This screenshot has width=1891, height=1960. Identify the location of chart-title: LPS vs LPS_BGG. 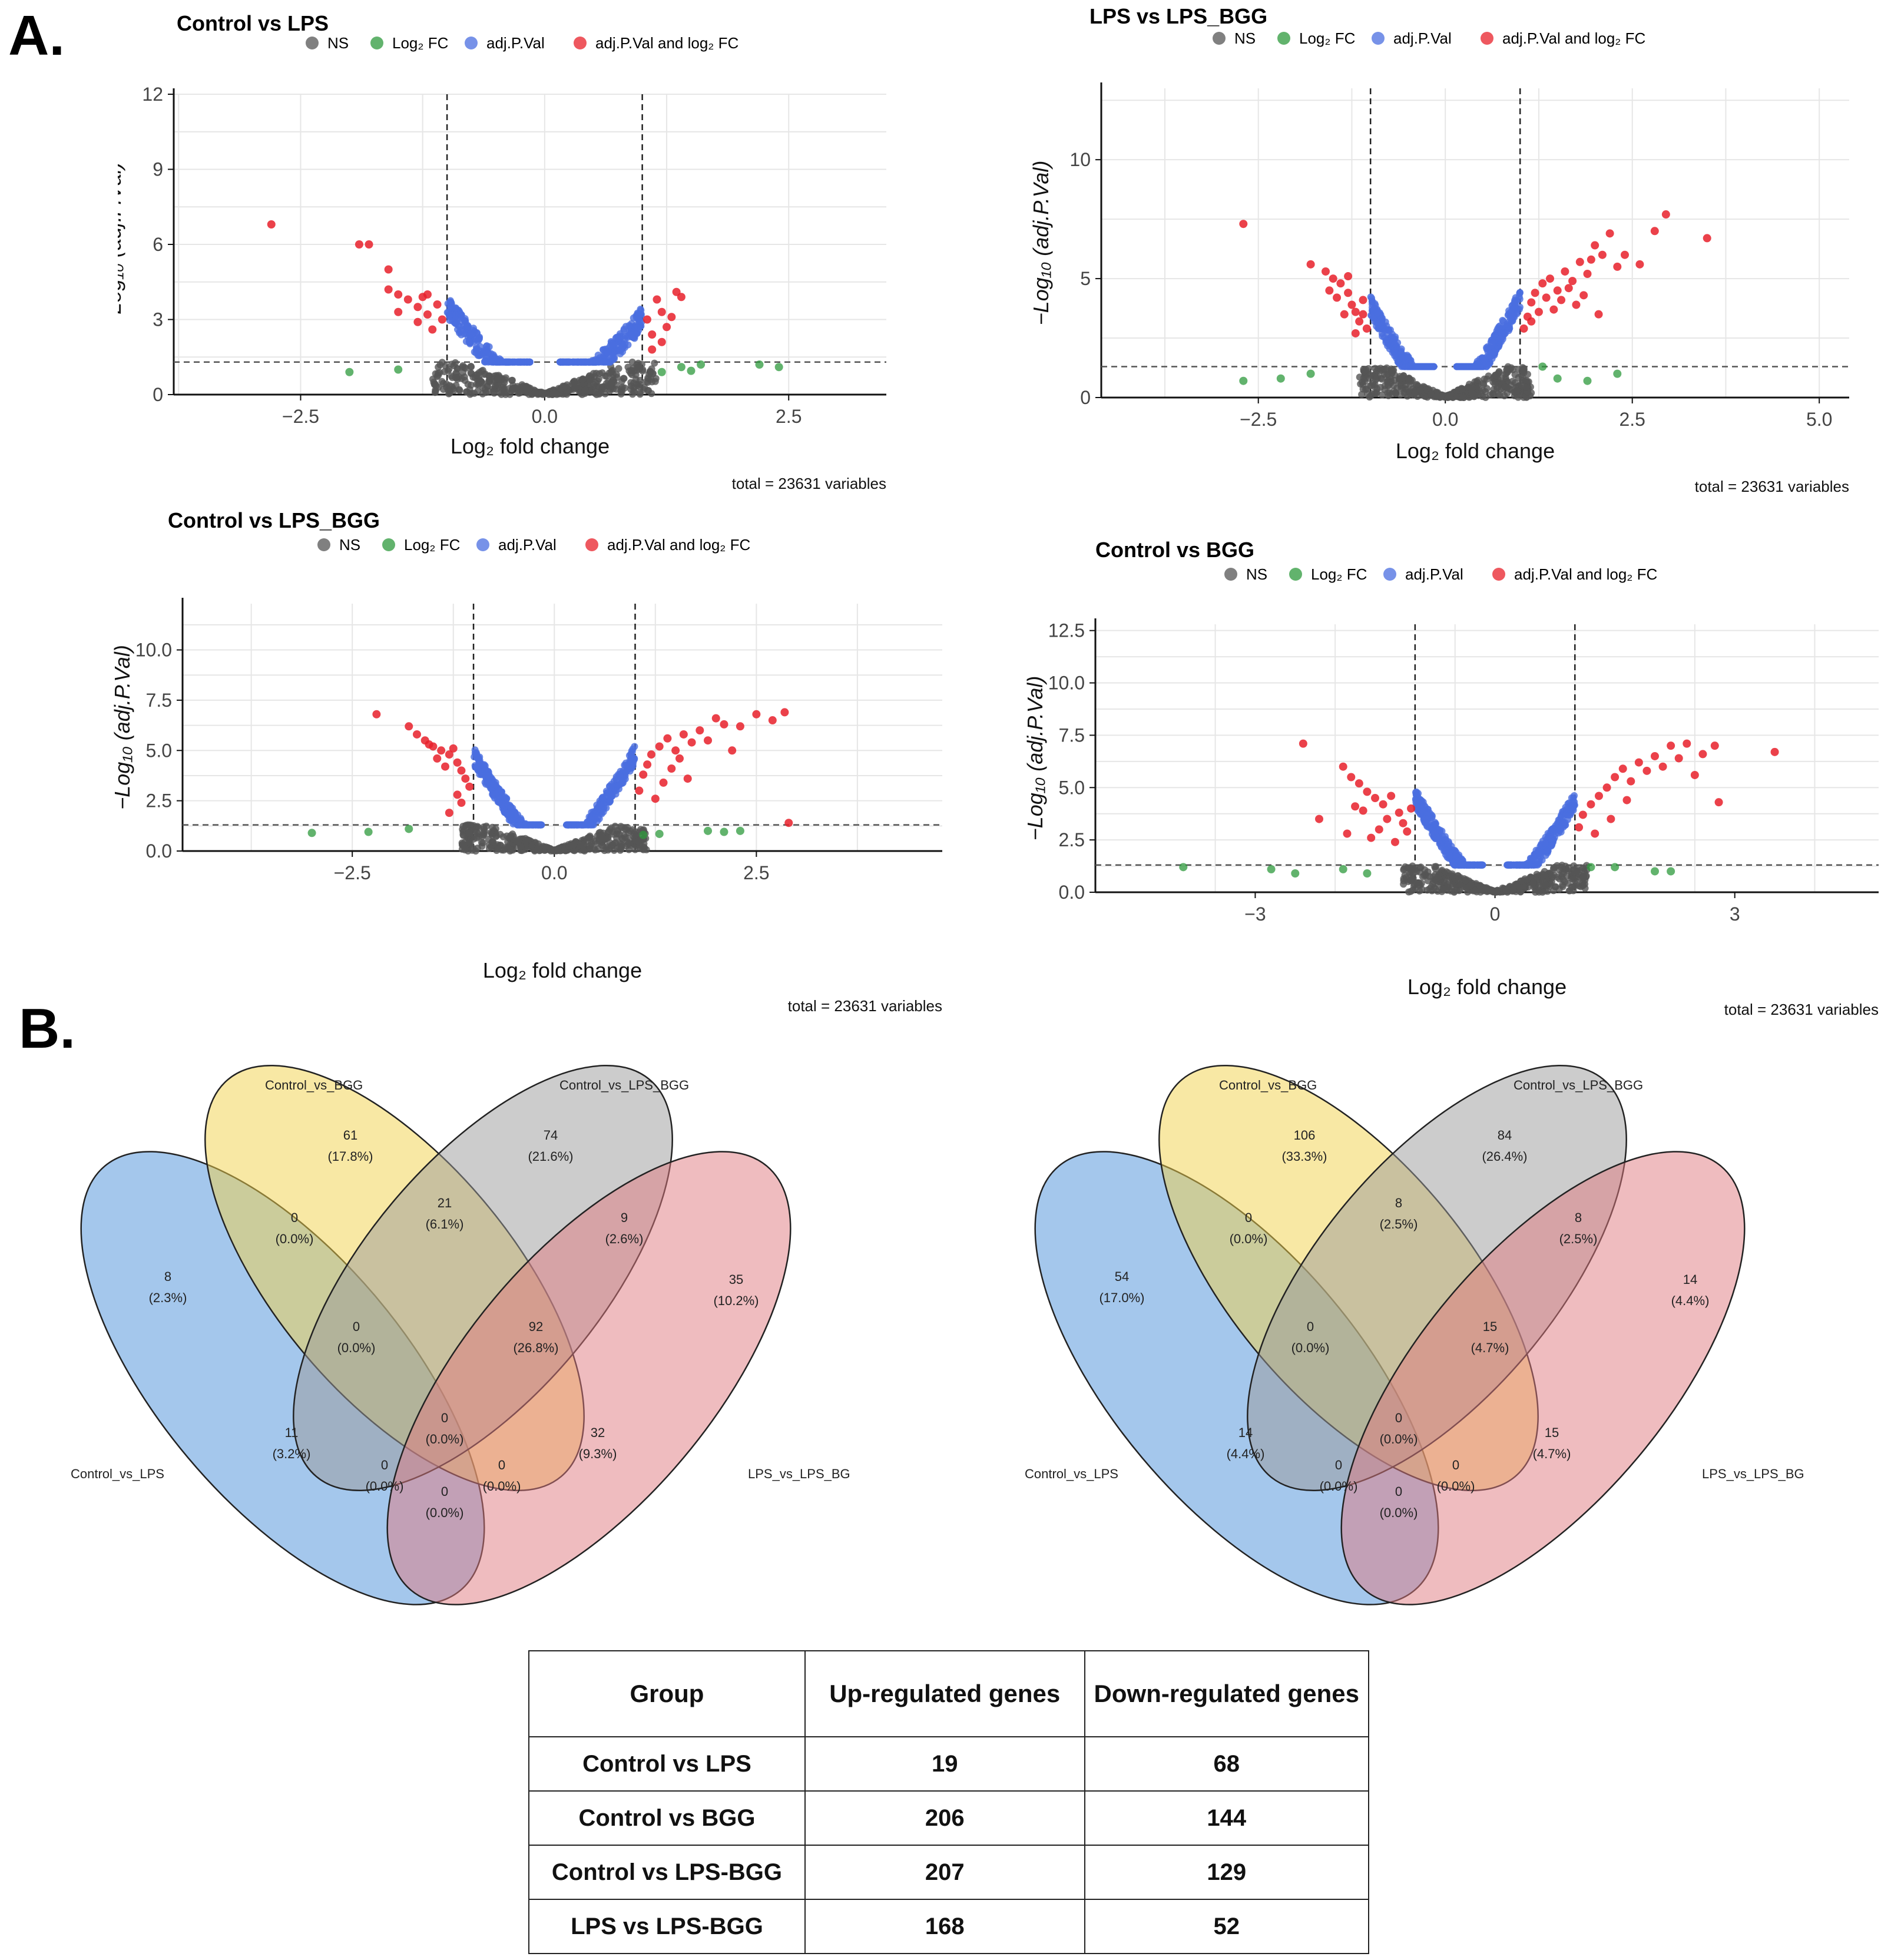
(1178, 16).